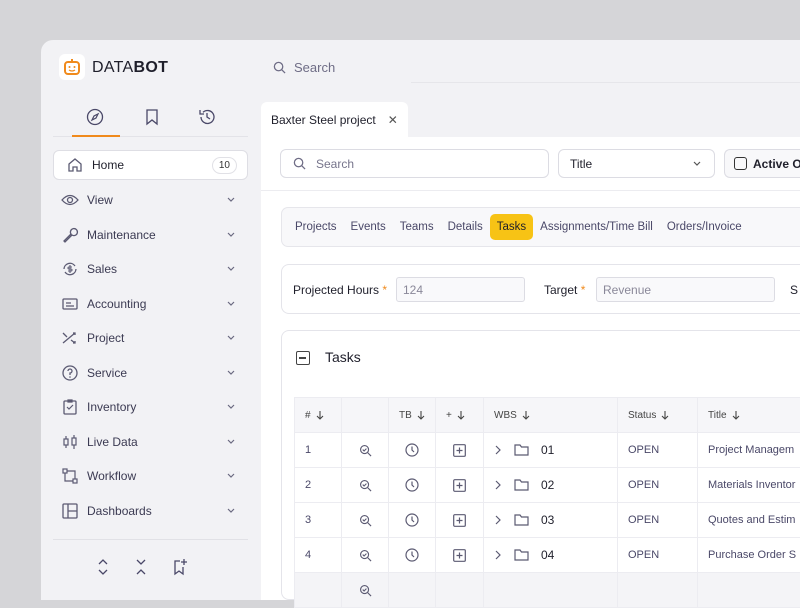  What do you see at coordinates (412, 415) in the screenshot?
I see `column-header: TB` at bounding box center [412, 415].